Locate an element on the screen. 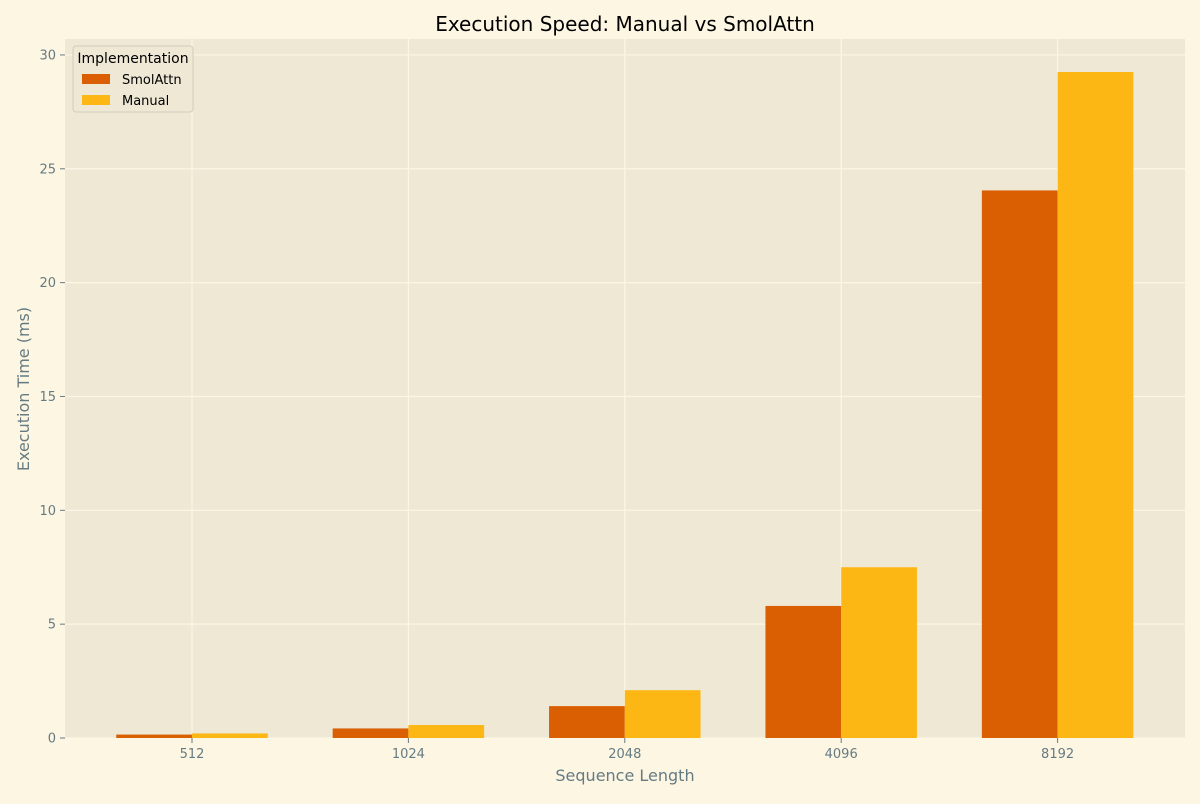 The image size is (1200, 804). legend-label-manual: Manual is located at coordinates (145, 101).